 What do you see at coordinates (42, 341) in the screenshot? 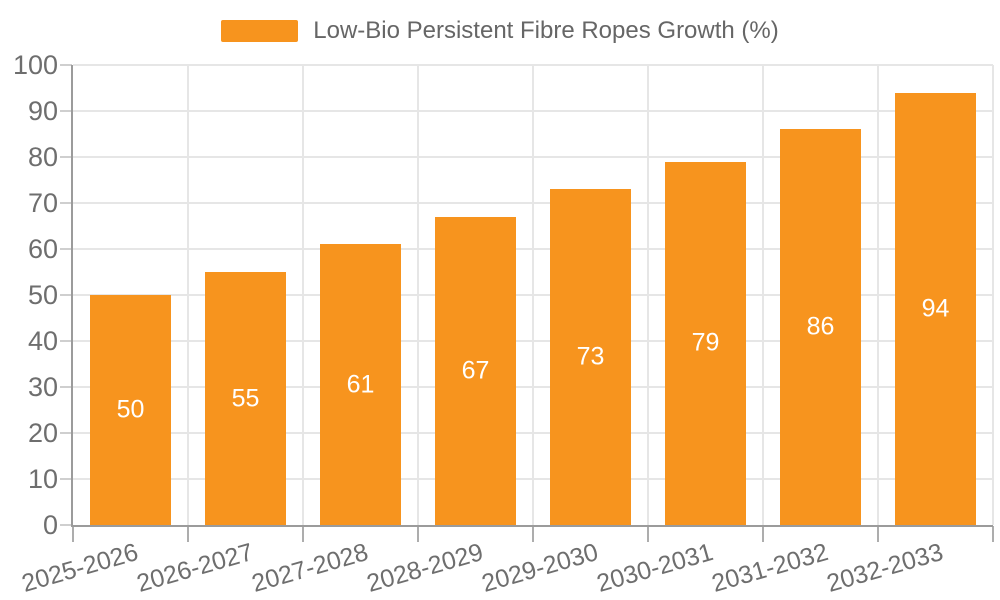
I see `y-axis-label: 40` at bounding box center [42, 341].